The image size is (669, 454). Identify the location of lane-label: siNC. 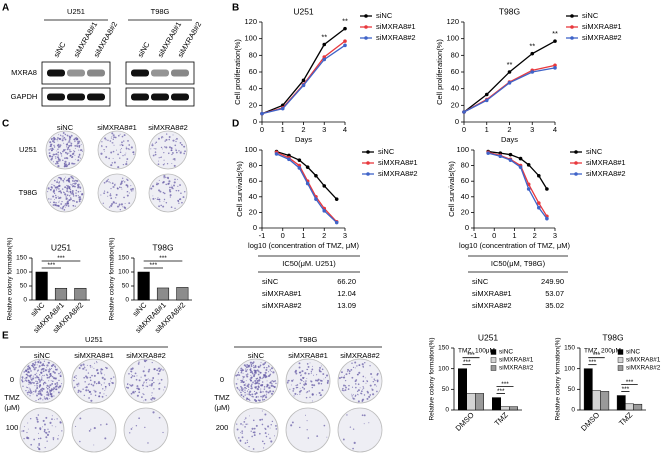
(60, 49).